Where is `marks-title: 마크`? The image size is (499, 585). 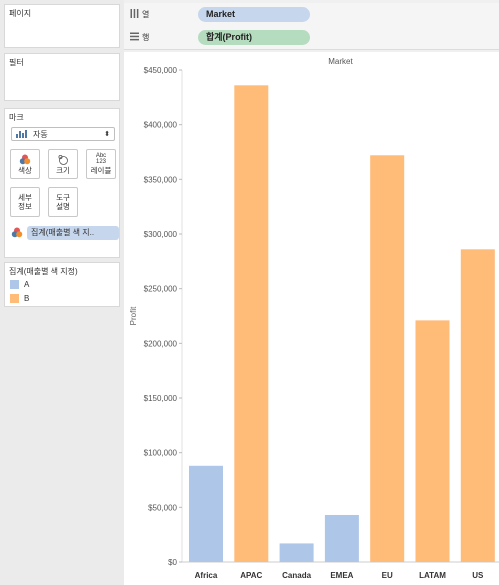 marks-title: 마크 is located at coordinates (16, 117).